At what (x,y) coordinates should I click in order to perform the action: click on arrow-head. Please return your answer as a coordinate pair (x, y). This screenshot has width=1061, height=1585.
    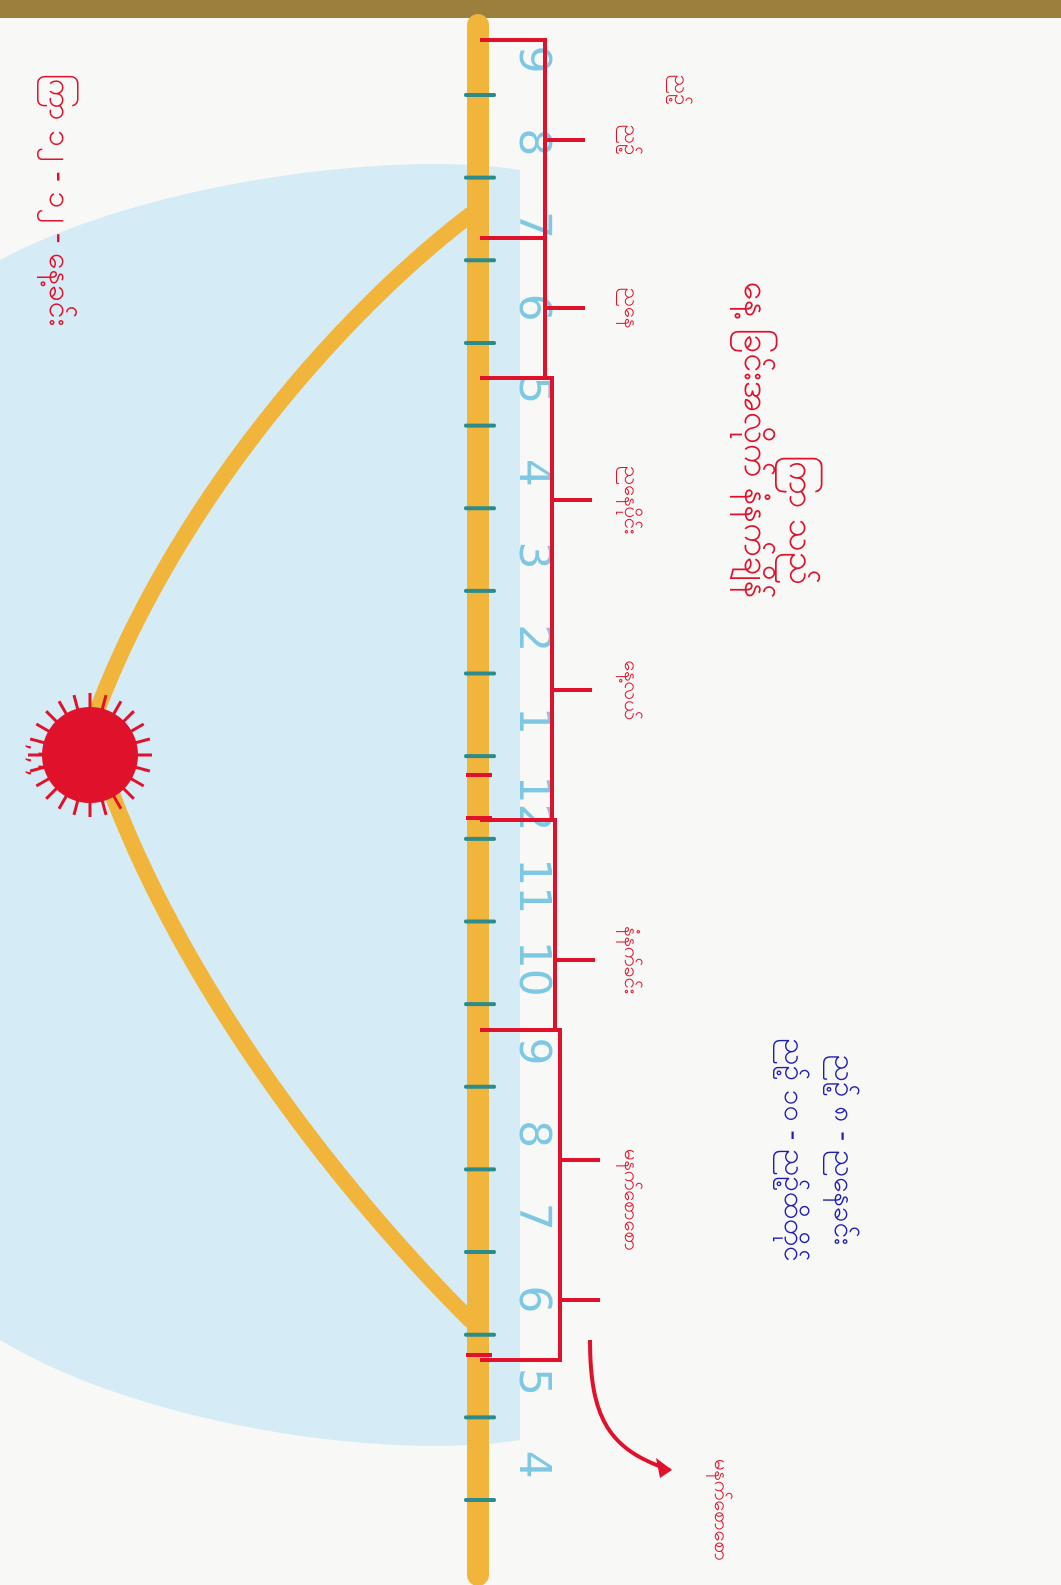
    Looking at the image, I should click on (664, 1468).